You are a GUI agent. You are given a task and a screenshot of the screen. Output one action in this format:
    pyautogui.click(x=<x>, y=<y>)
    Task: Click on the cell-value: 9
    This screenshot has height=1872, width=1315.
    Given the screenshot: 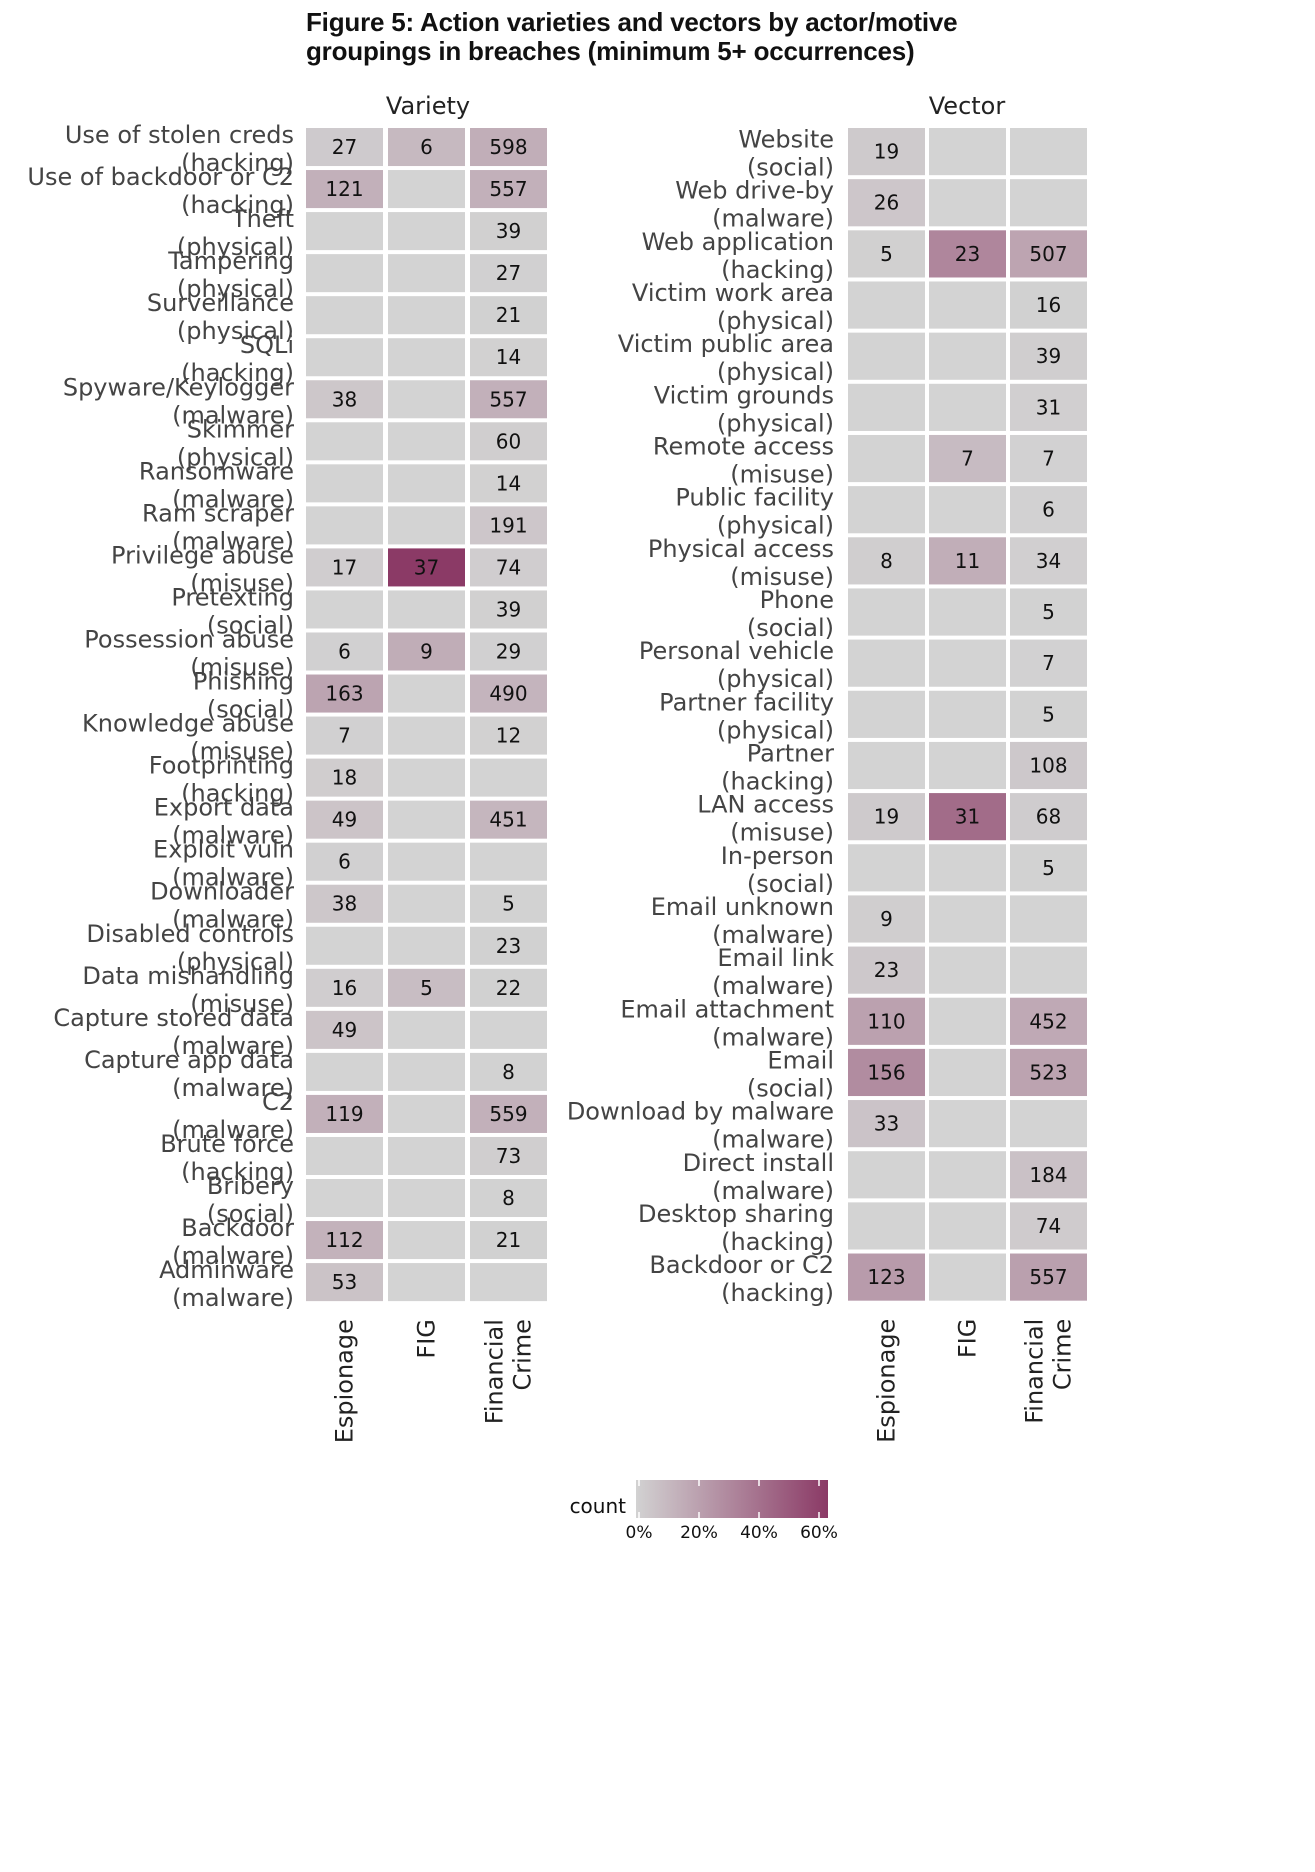 What is the action you would take?
    pyautogui.click(x=426, y=652)
    